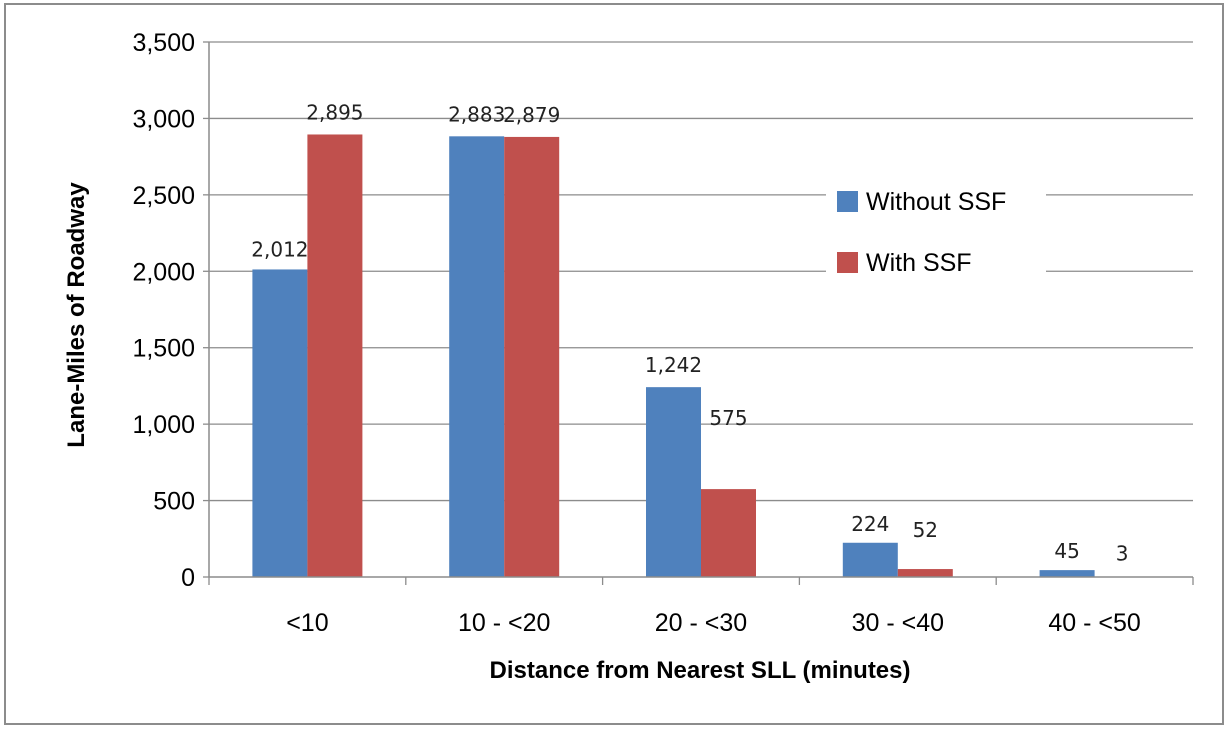  Describe the element at coordinates (847, 201) in the screenshot. I see `legend-swatch-without-ssf` at that location.